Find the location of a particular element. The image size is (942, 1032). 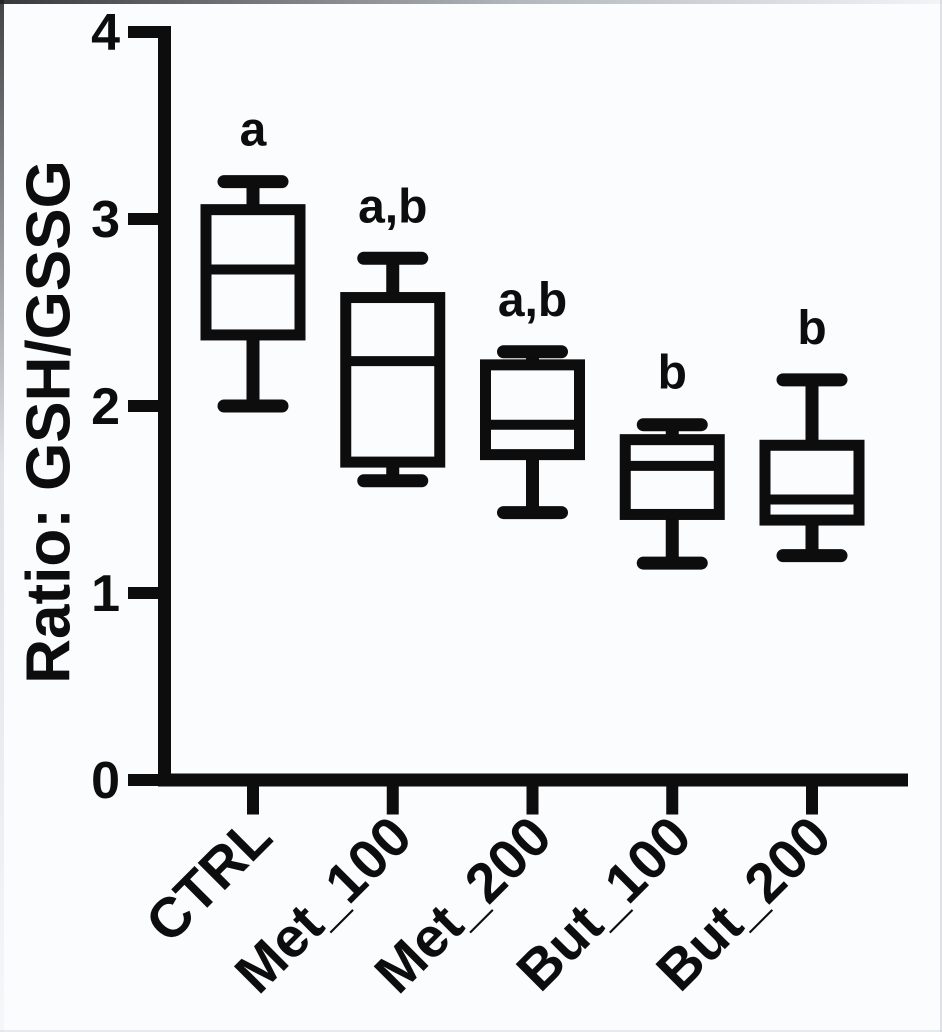

box-group-Met_200: a,b is located at coordinates (532, 397).